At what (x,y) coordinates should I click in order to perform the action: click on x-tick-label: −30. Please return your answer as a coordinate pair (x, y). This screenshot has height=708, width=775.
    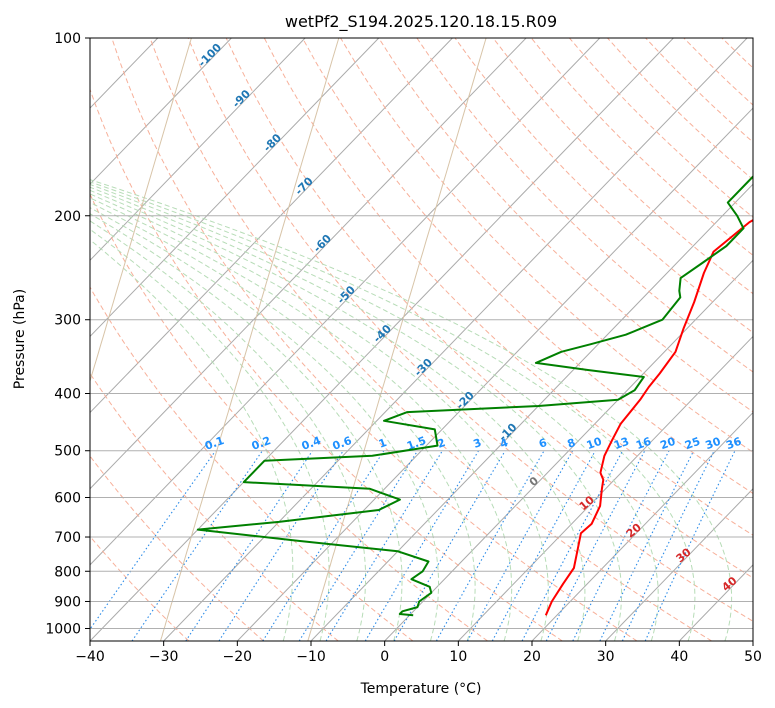
    Looking at the image, I should click on (164, 657).